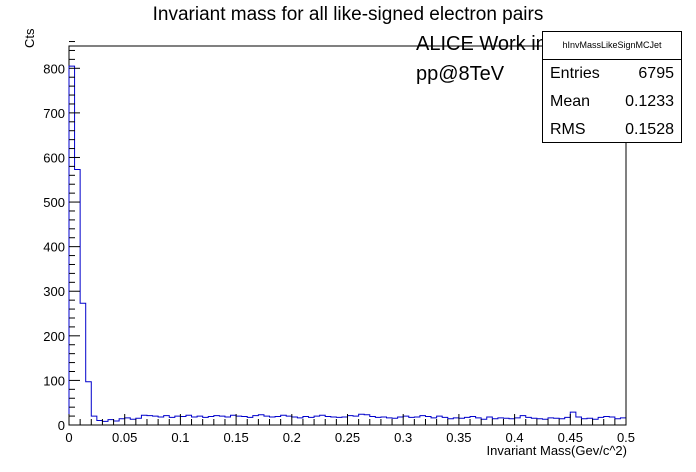 The height and width of the screenshot is (472, 696). Describe the element at coordinates (61, 425) in the screenshot. I see `y-tick-label: 0` at that location.